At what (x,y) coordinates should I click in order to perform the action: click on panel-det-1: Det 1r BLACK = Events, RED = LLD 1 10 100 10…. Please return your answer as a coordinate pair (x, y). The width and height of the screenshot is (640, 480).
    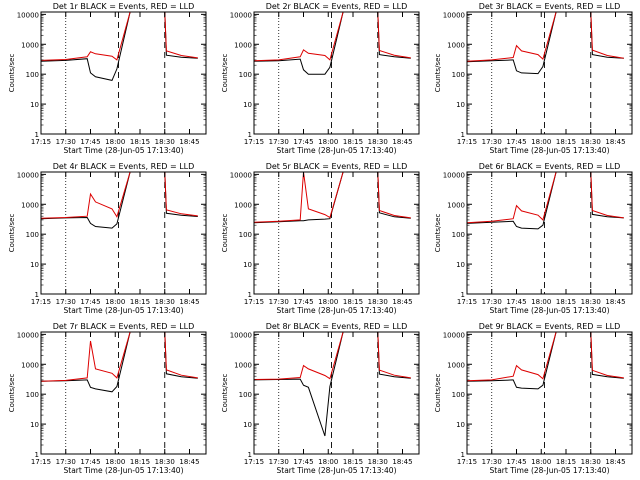
    Looking at the image, I should click on (107, 78).